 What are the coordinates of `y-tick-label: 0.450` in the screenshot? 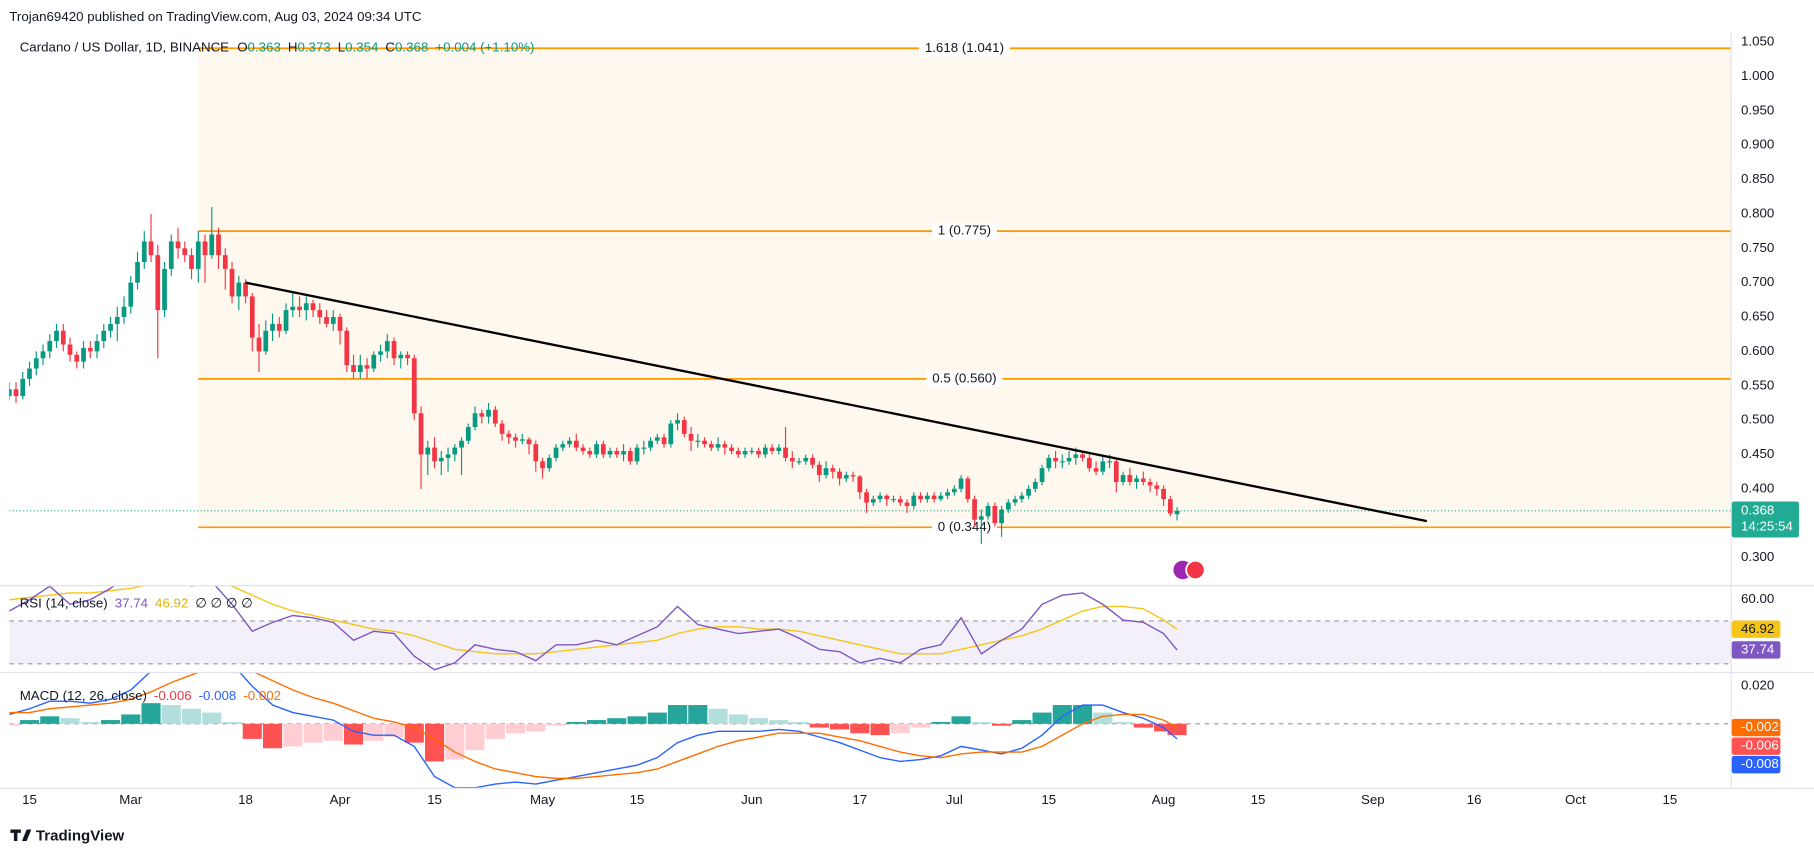 It's located at (1757, 453).